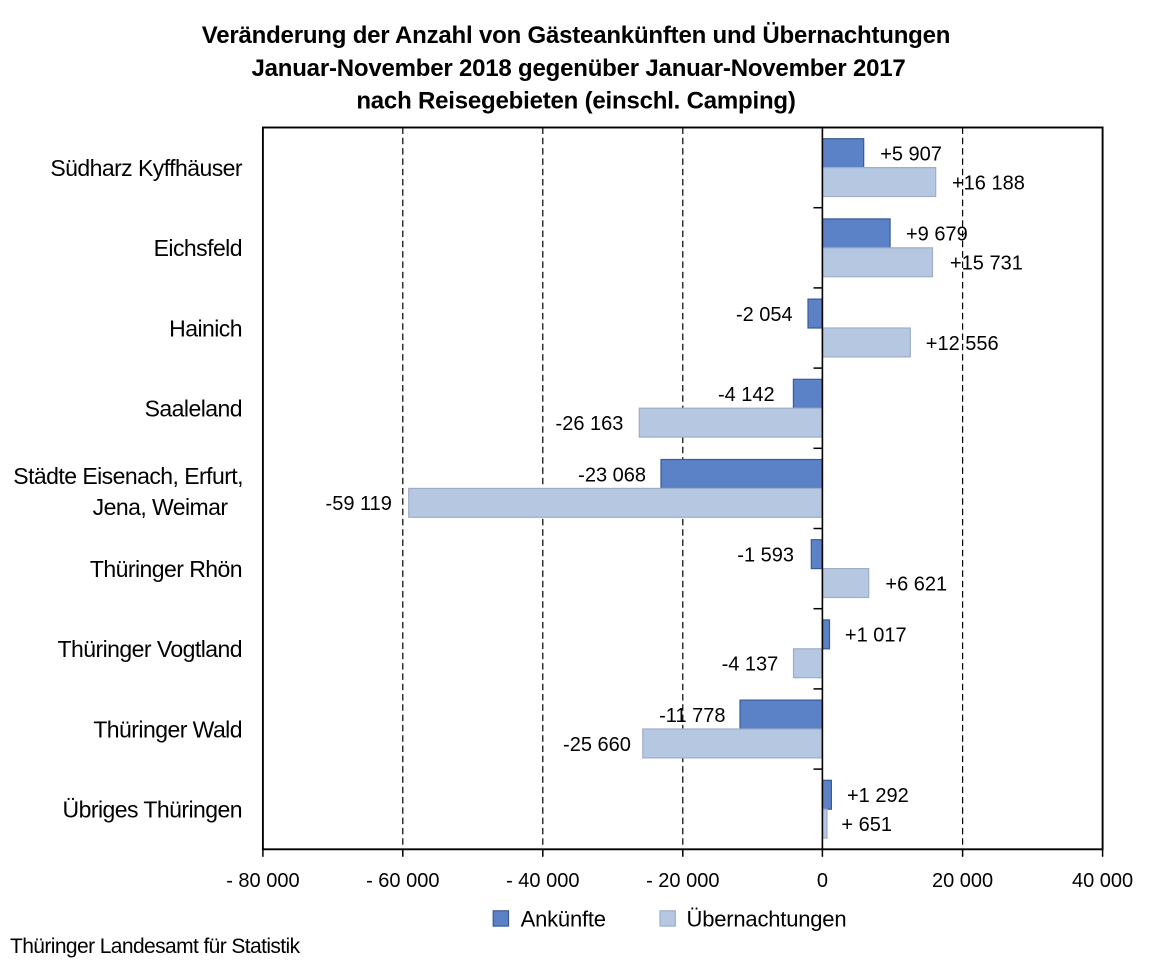 This screenshot has width=1149, height=964. What do you see at coordinates (962, 881) in the screenshot?
I see `svg-text: 20 000` at bounding box center [962, 881].